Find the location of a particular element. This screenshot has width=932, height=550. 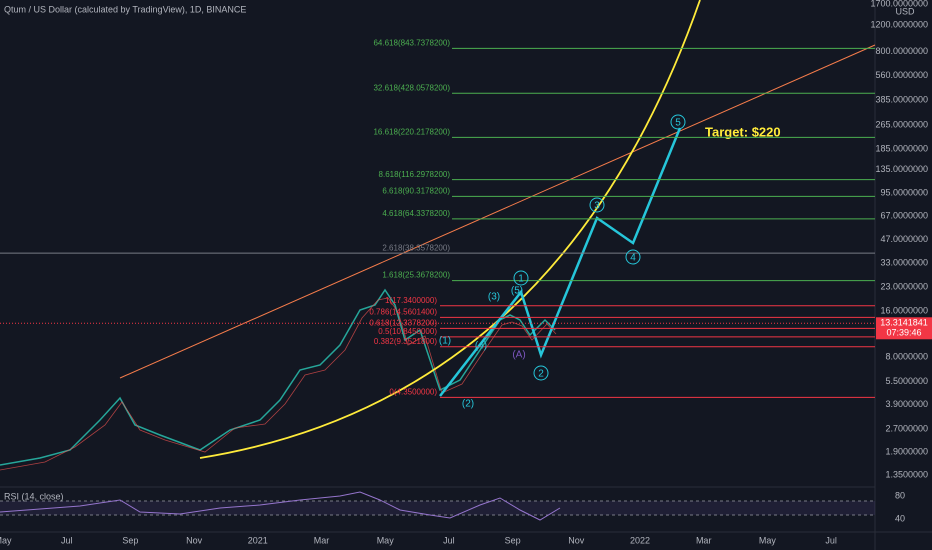

price-tick-label: 1700.0000000 is located at coordinates (899, 4).